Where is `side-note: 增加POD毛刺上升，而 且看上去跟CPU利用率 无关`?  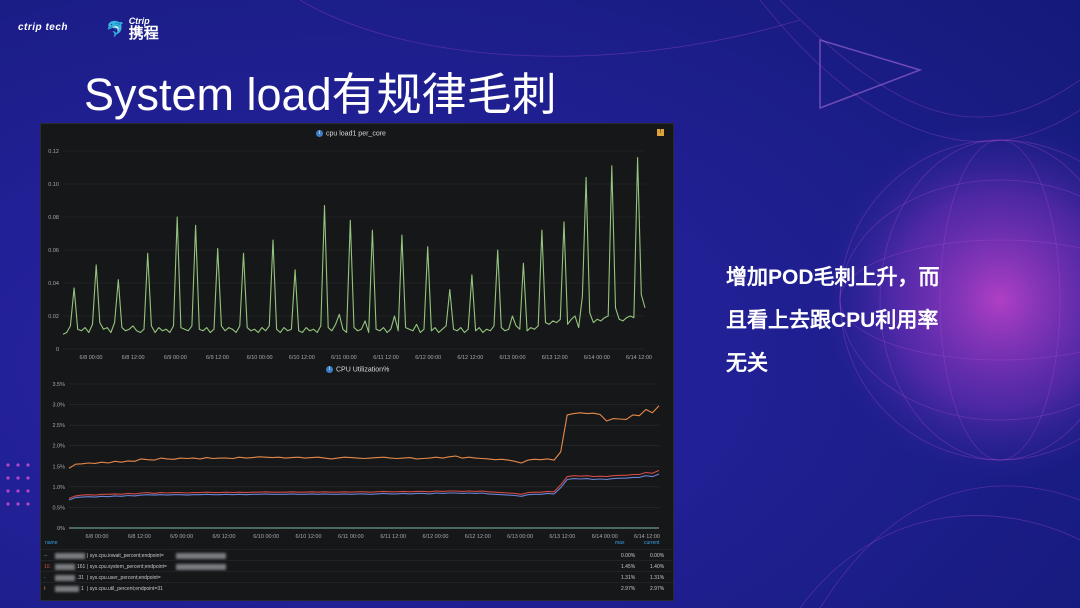 side-note: 增加POD毛刺上升，而 且看上去跟CPU利用率 无关 is located at coordinates (876, 320).